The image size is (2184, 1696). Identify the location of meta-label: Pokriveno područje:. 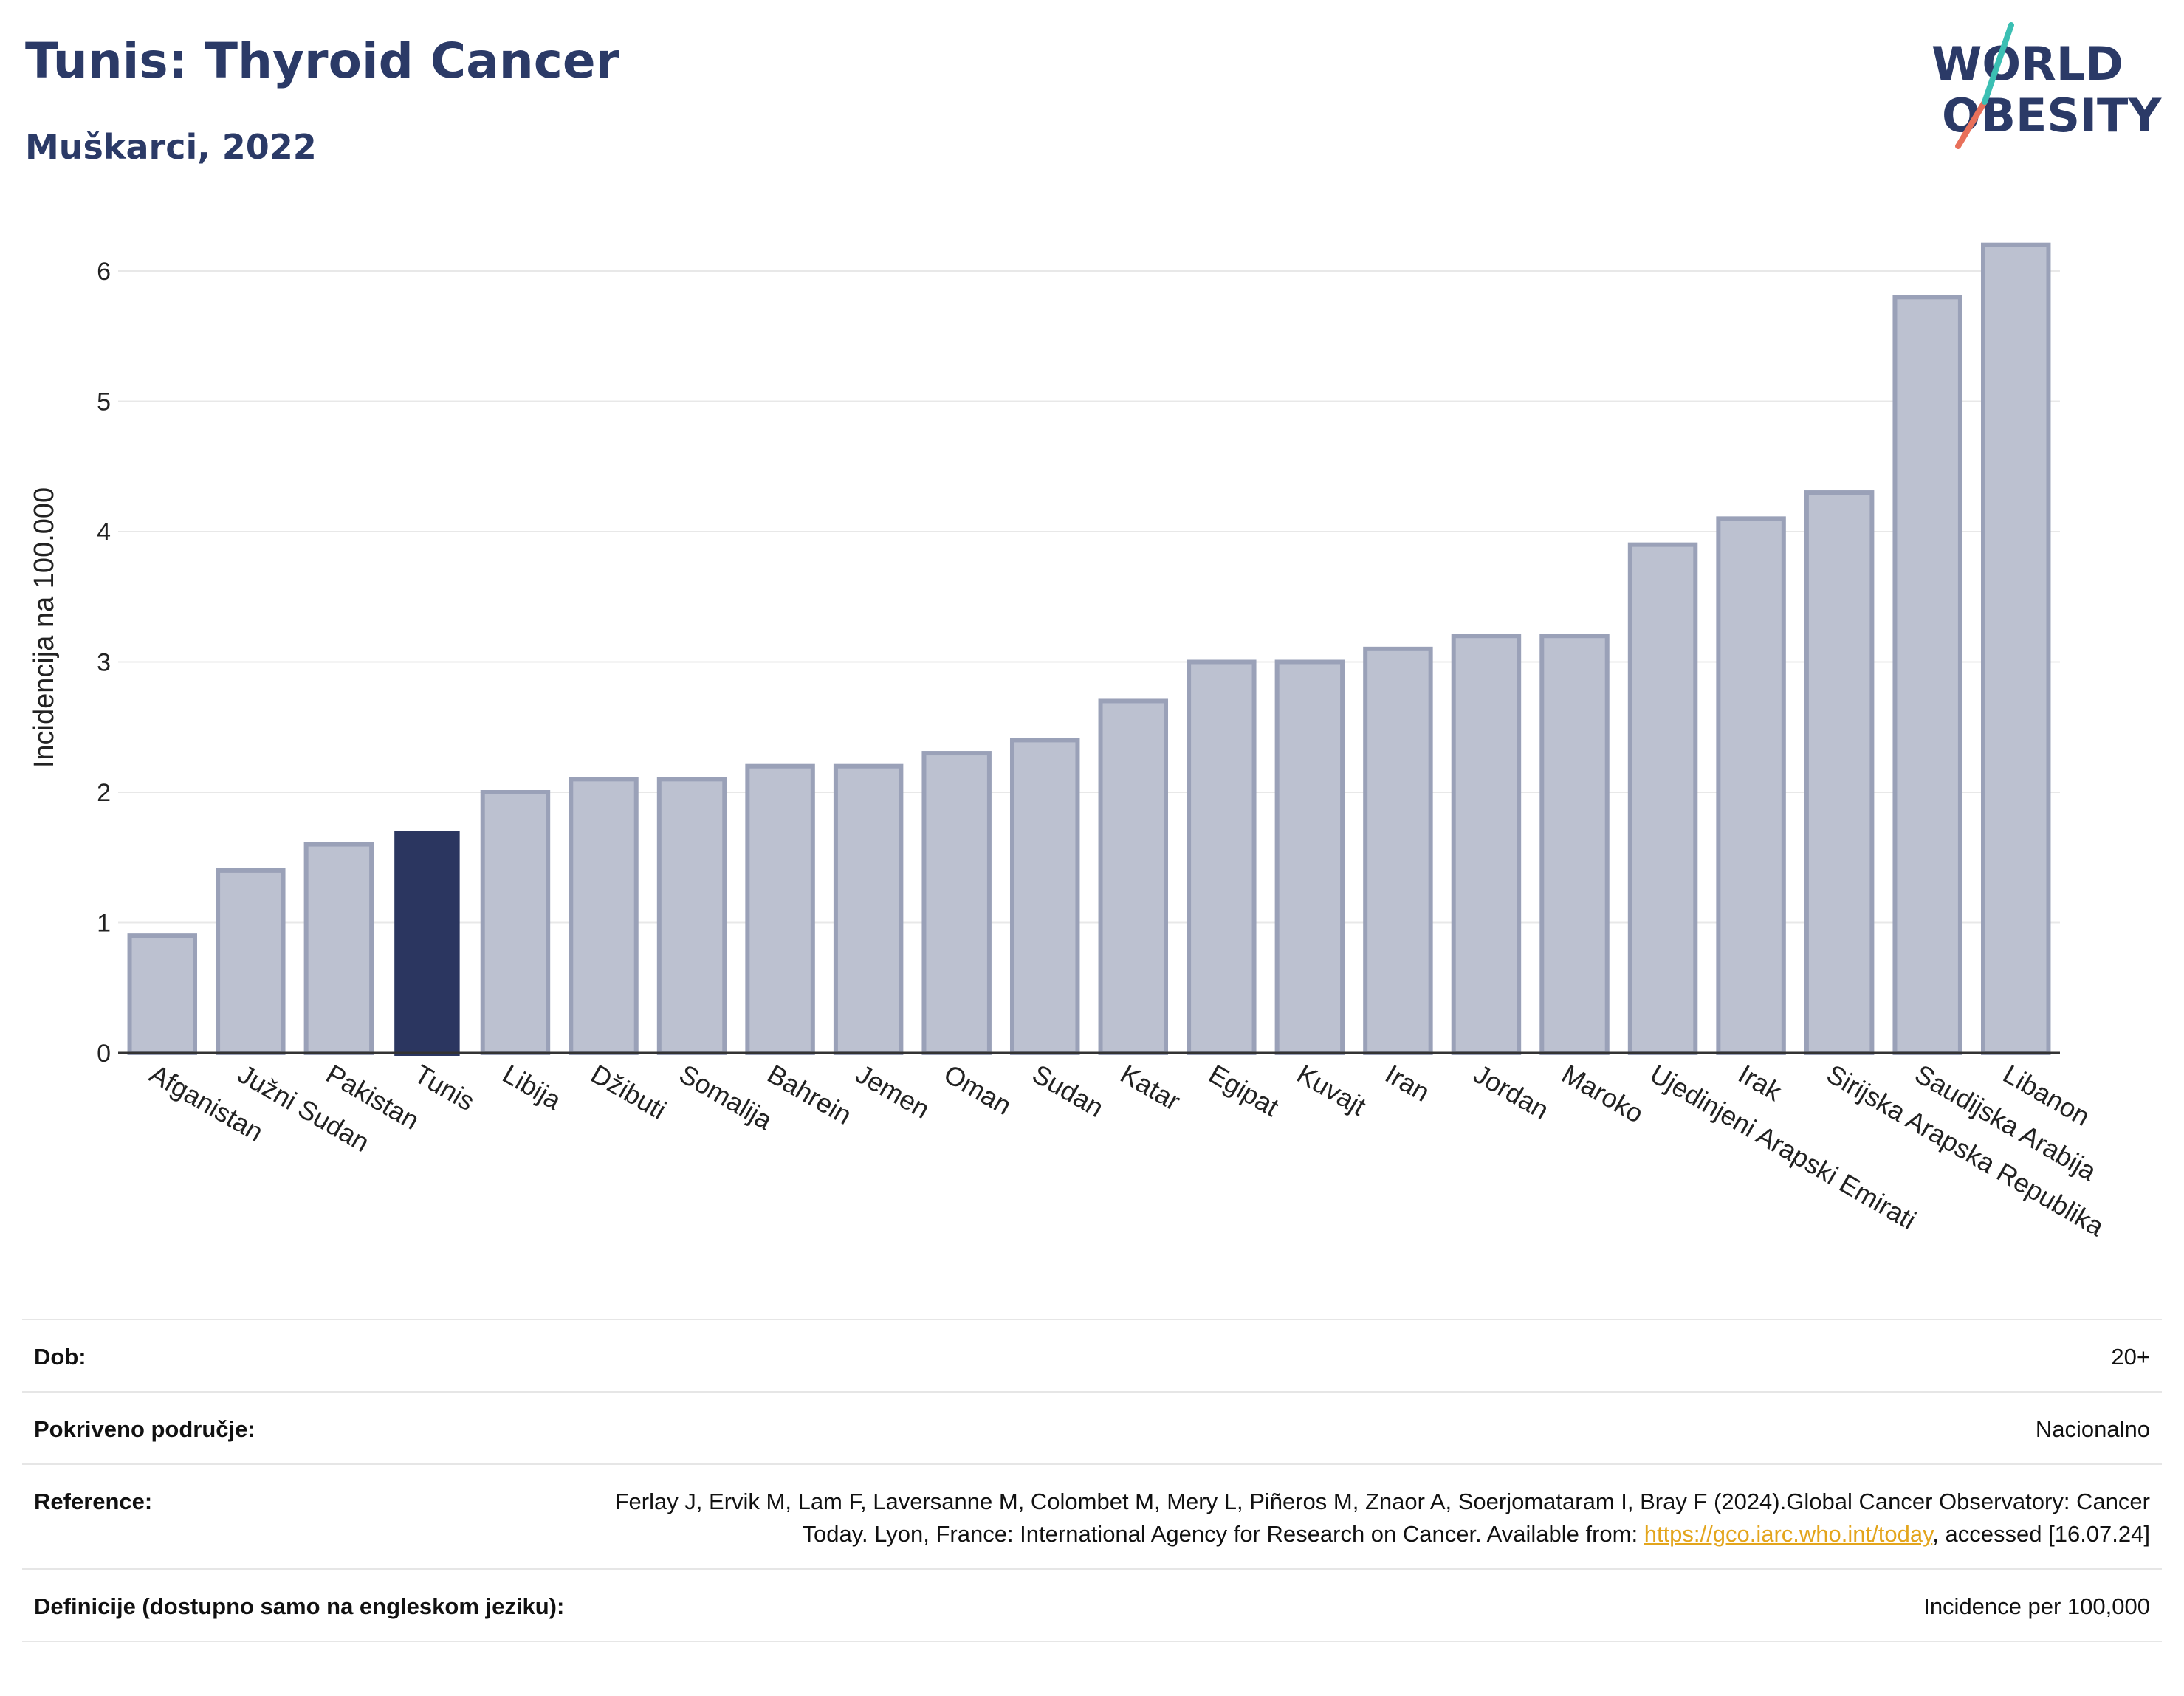
(145, 1429).